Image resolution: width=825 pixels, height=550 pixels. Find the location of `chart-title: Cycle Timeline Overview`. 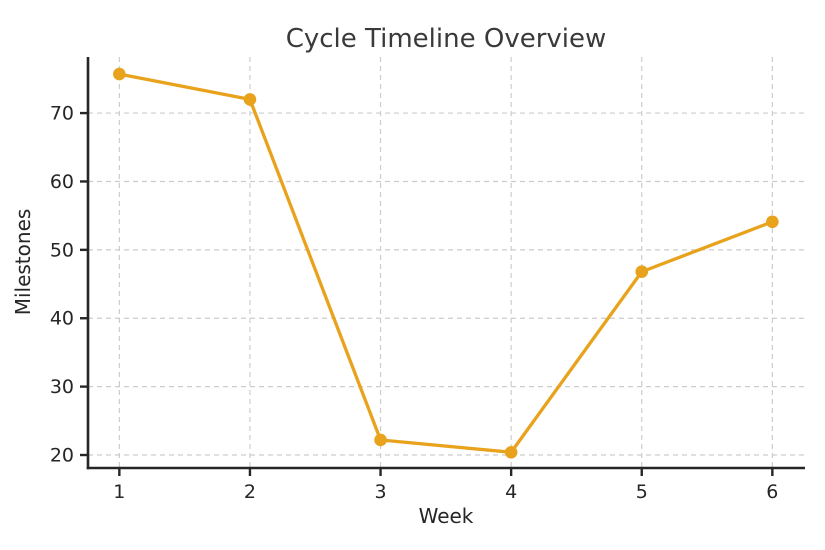

chart-title: Cycle Timeline Overview is located at coordinates (446, 39).